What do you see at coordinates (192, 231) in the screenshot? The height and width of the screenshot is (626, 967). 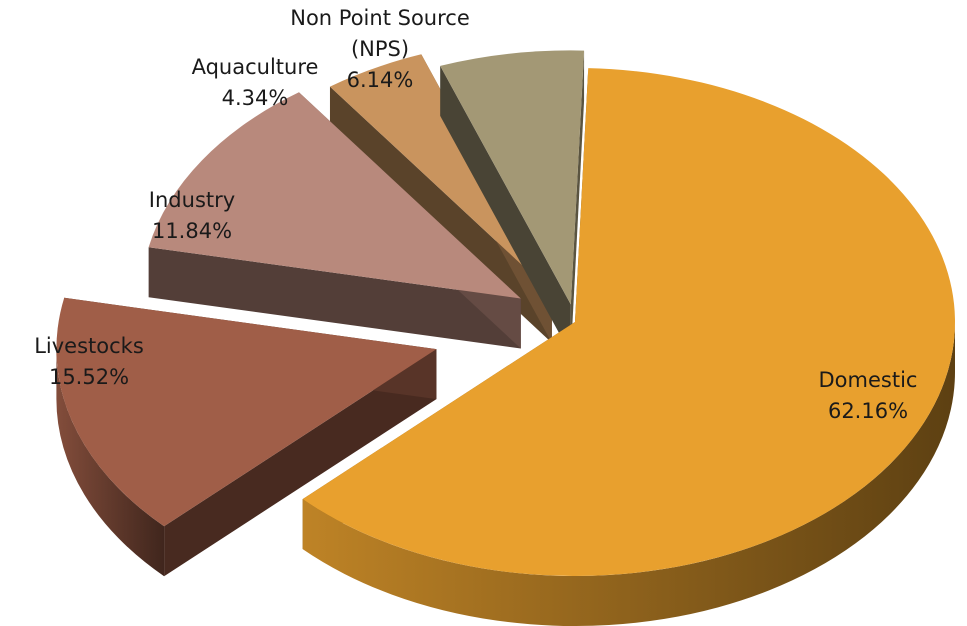 I see `slice-value-label: 11.84%` at bounding box center [192, 231].